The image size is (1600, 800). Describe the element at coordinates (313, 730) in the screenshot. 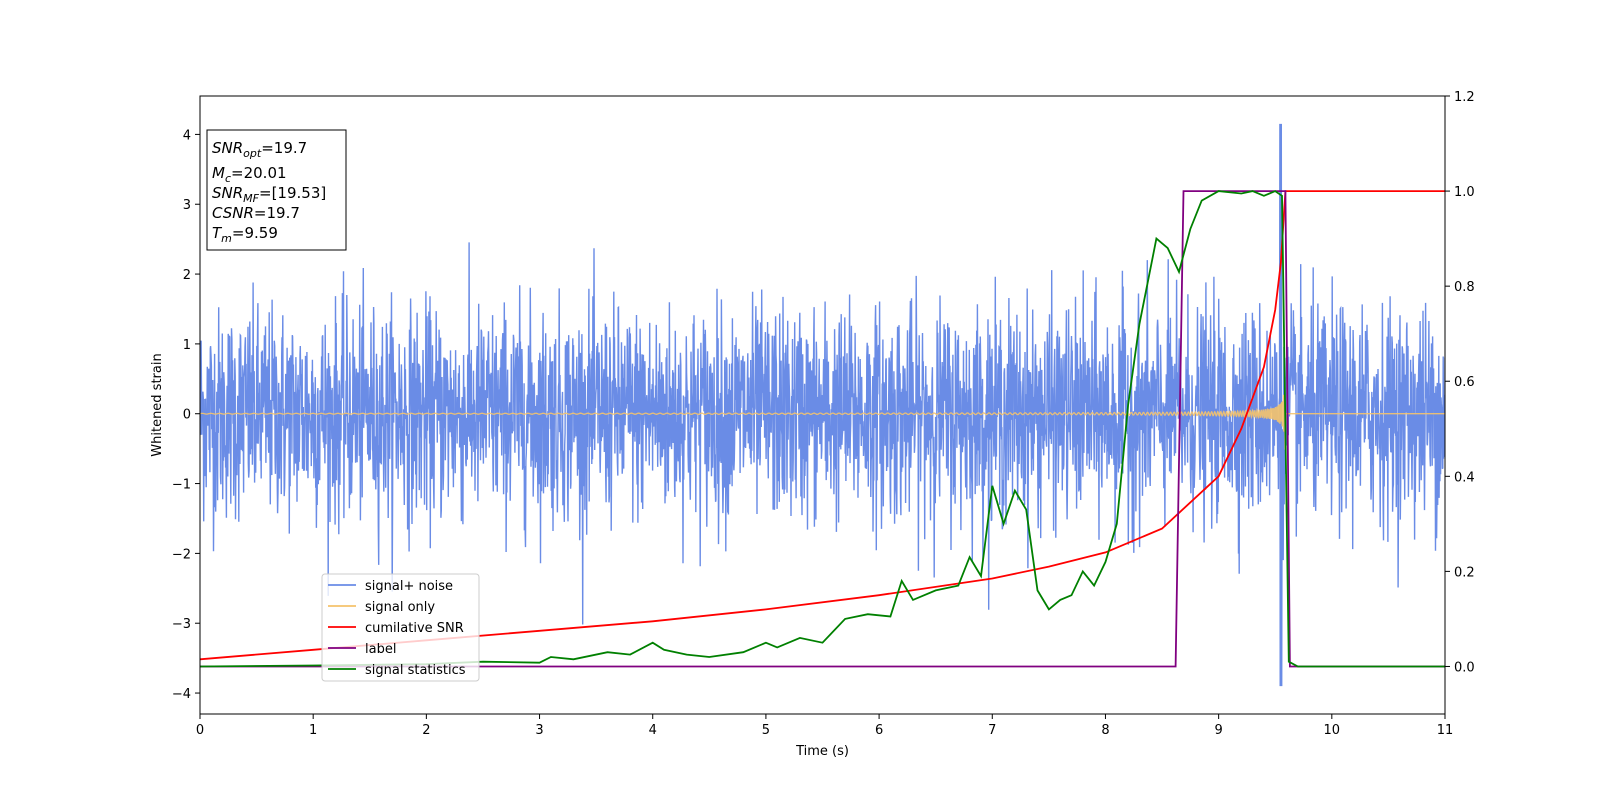

I see `x-tick-label: 1` at that location.